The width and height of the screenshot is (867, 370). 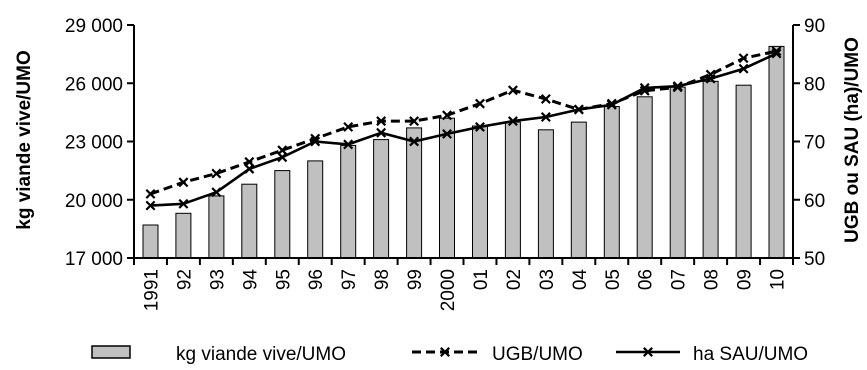 I want to click on y-axis-title-right: UGB ou SAU (ha)/UMO, so click(x=852, y=140).